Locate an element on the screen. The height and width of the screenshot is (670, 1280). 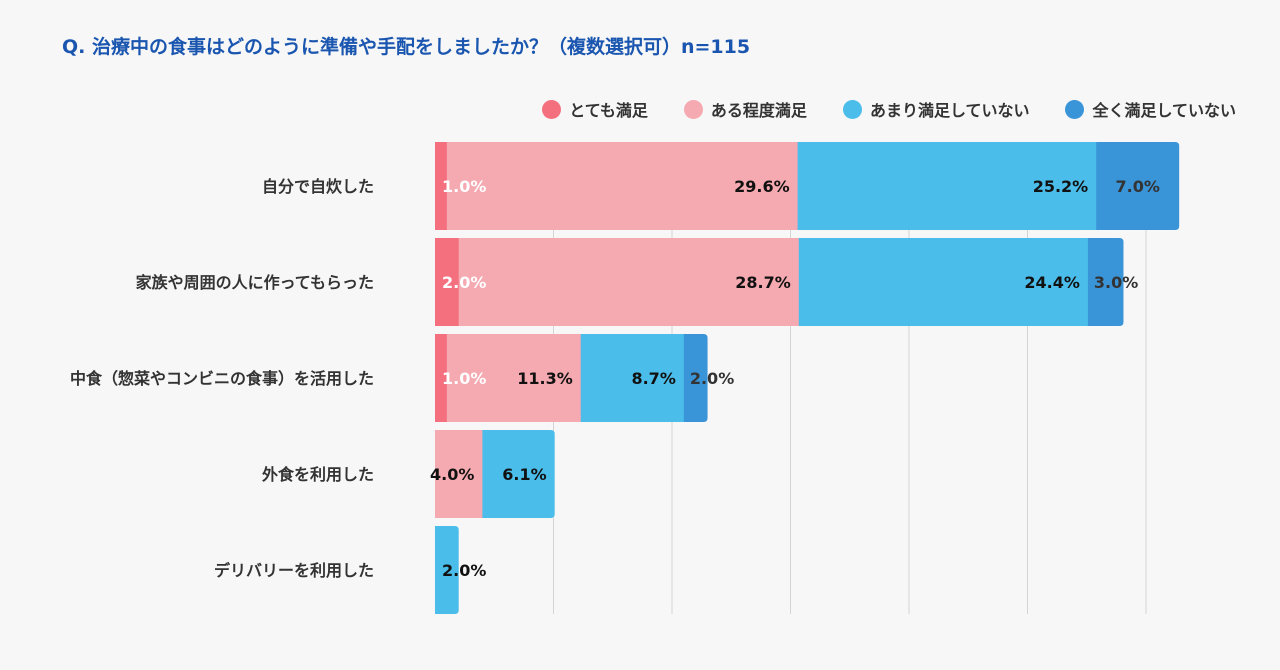
data-label: 29.6% is located at coordinates (762, 186).